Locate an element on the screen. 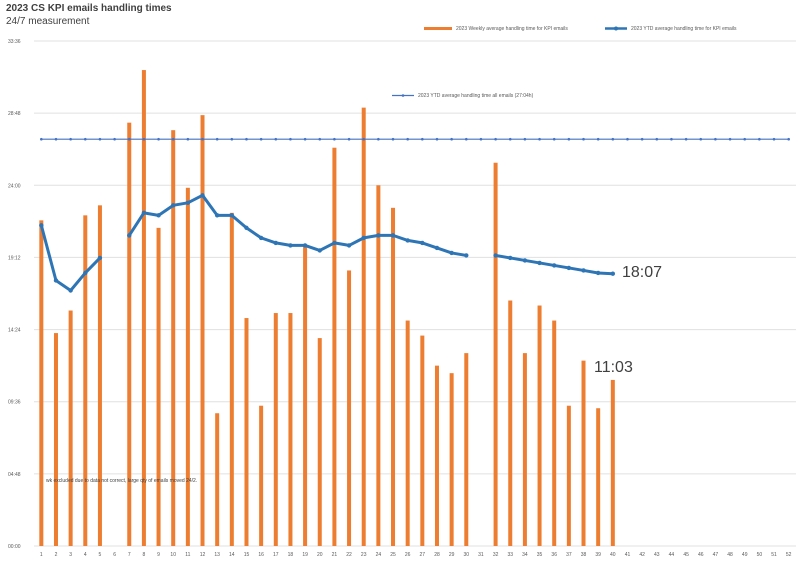 The height and width of the screenshot is (571, 800). x-tick-label: 45 is located at coordinates (686, 555).